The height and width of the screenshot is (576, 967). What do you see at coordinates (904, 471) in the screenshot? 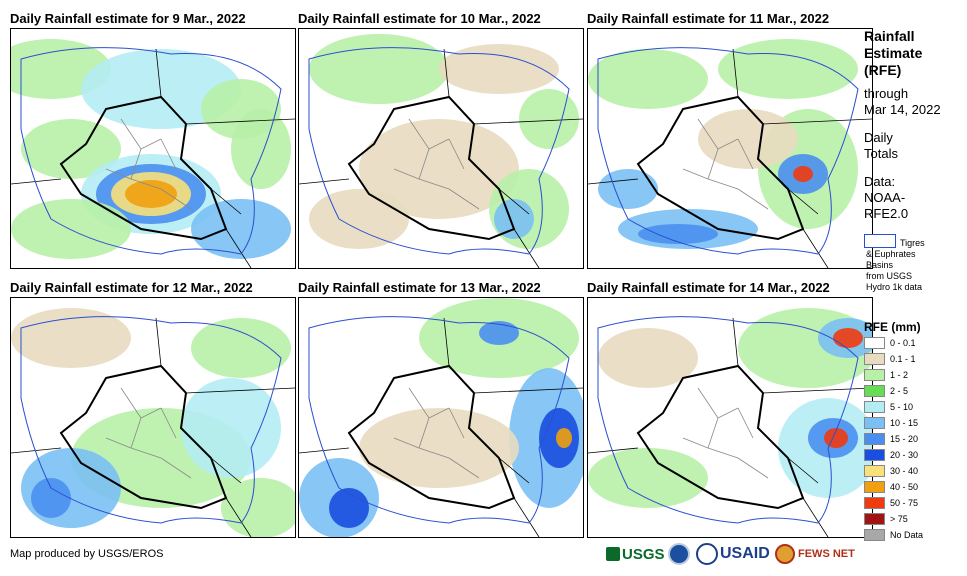
I see `legend-label: 30 - 40` at bounding box center [904, 471].